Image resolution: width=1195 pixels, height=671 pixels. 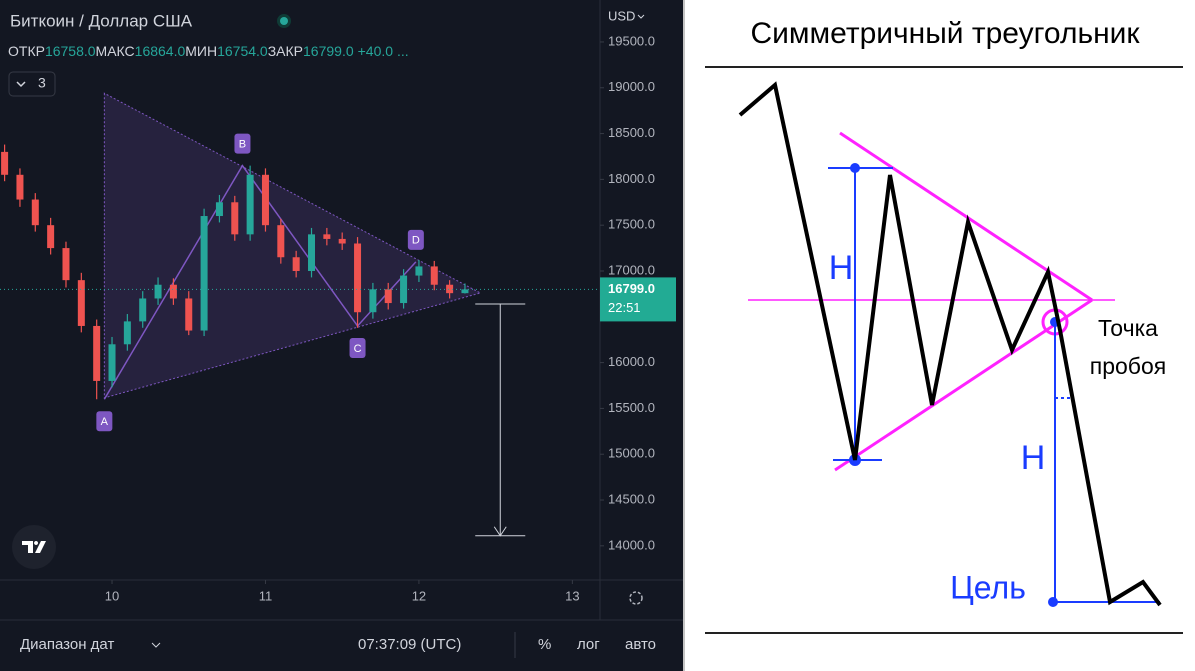 I want to click on breakout-label: пробоя, so click(x=1128, y=366).